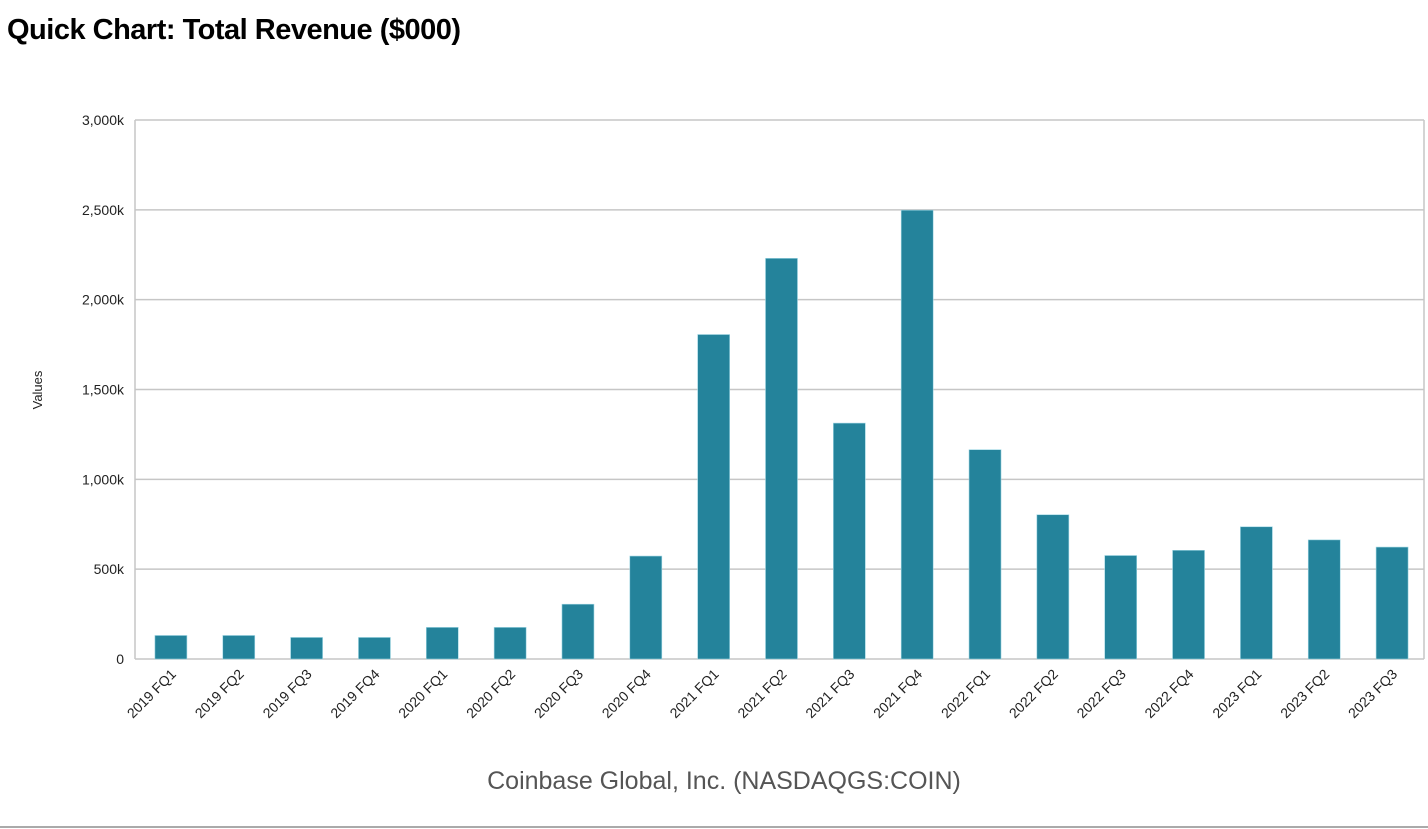 The width and height of the screenshot is (1428, 829). What do you see at coordinates (103, 479) in the screenshot?
I see `y-tick-label: 1,000k` at bounding box center [103, 479].